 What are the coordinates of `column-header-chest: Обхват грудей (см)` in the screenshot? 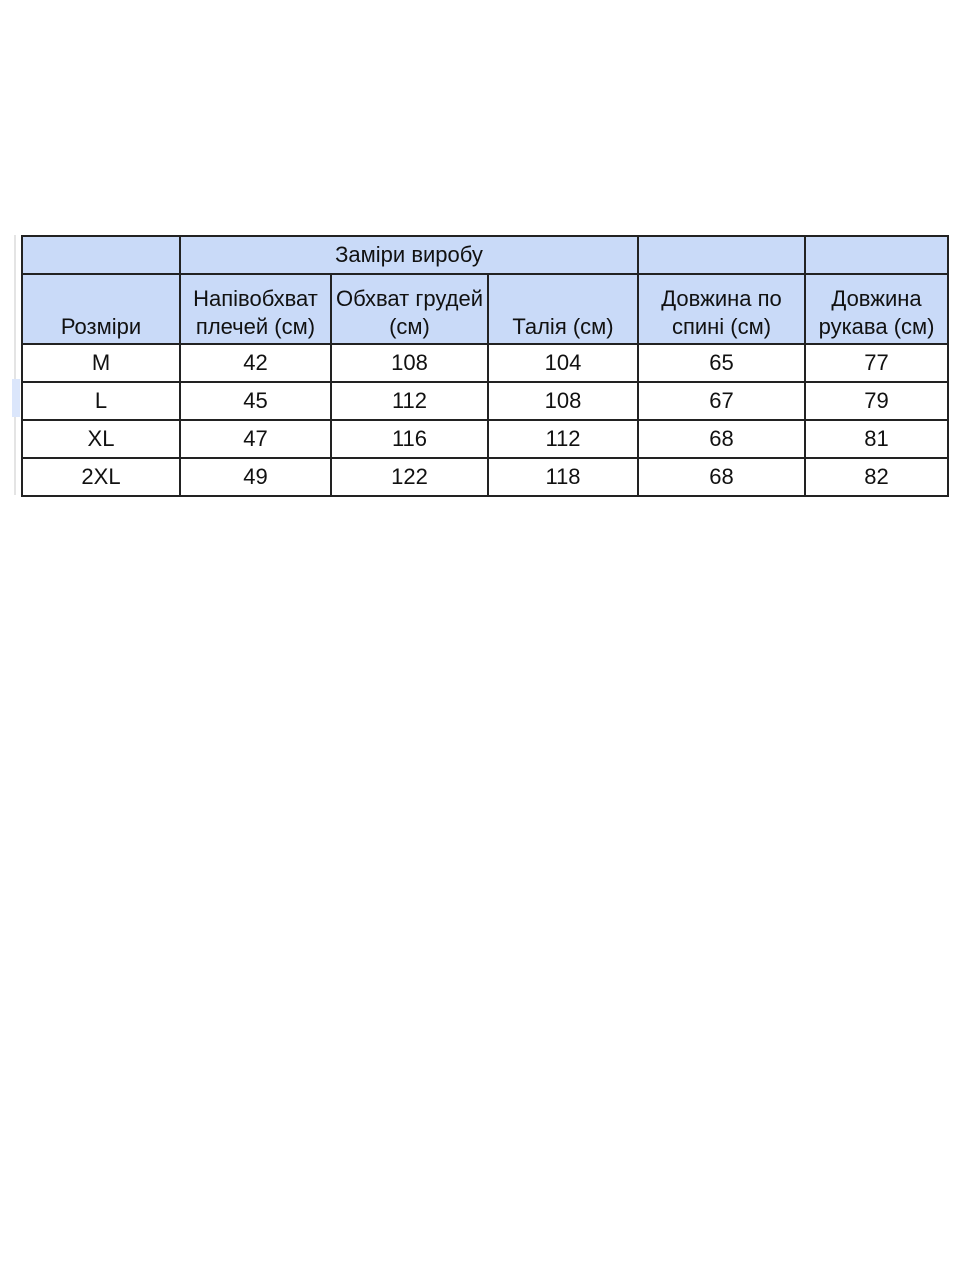 It's located at (409, 309).